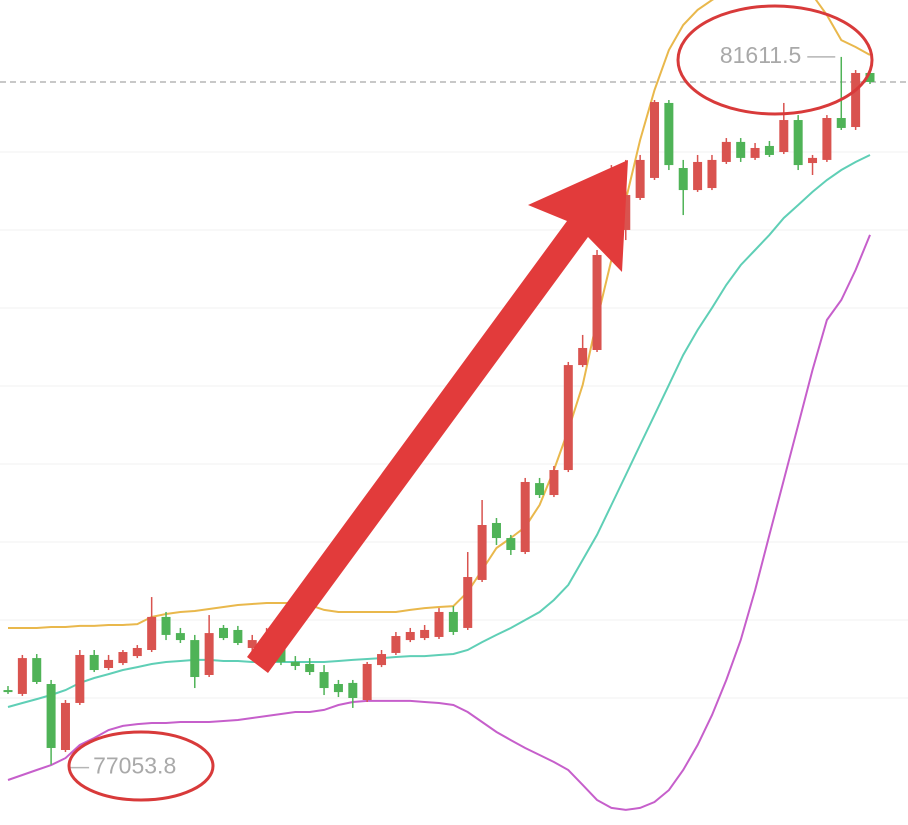  I want to click on annotation-label: 77053.8, so click(134, 766).